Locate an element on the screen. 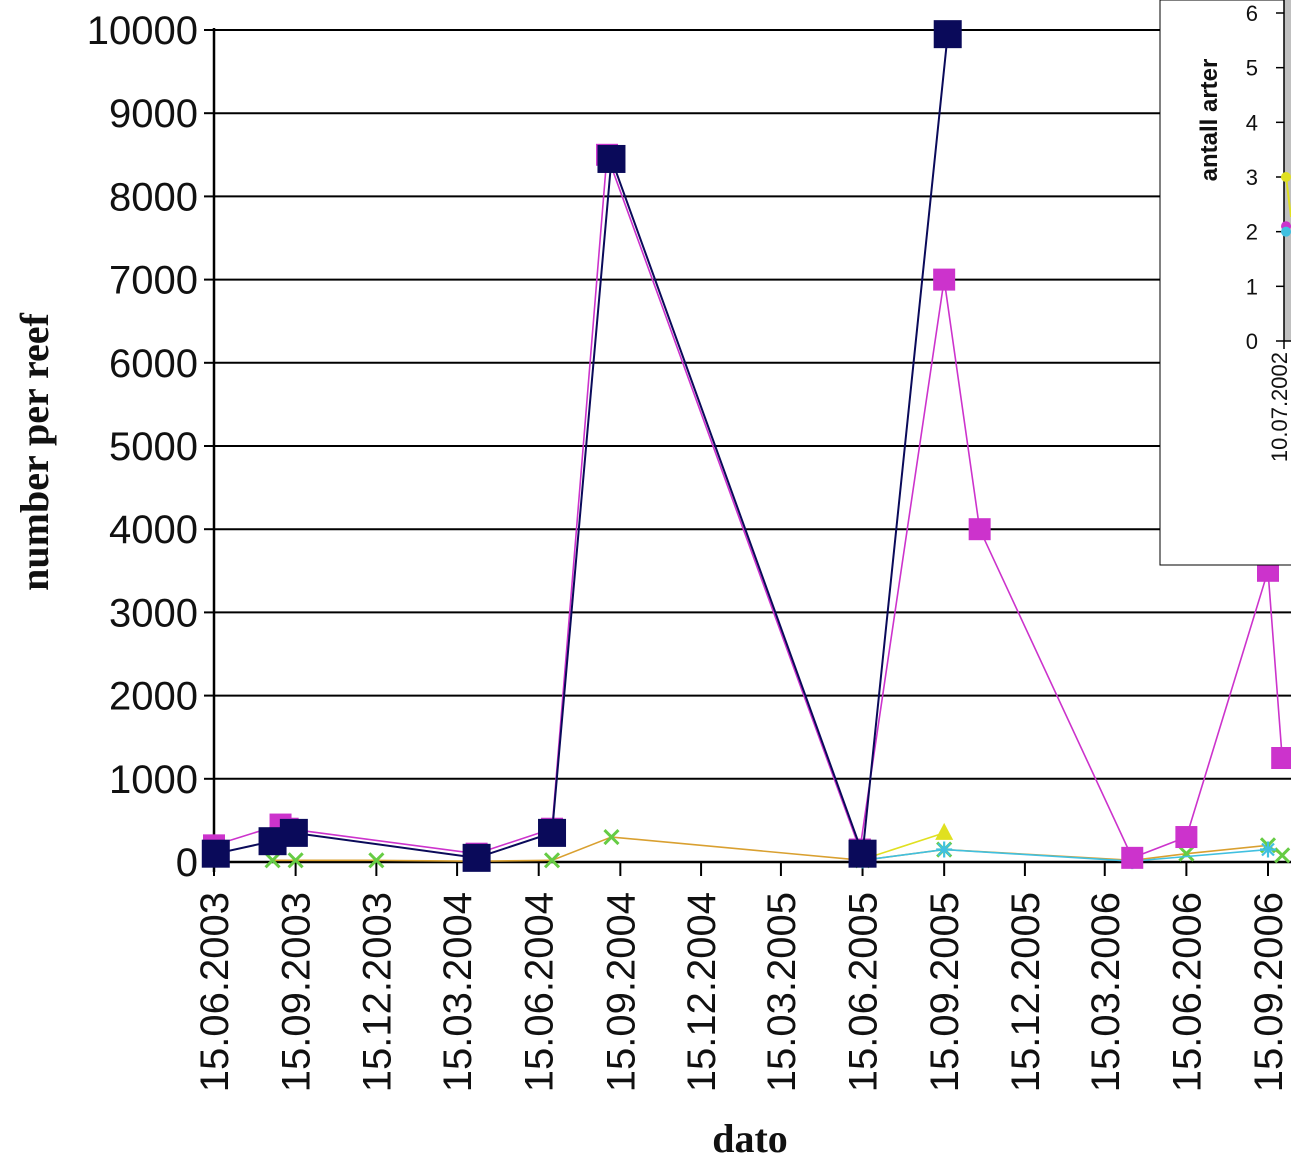  y-tick-label: 10000 is located at coordinates (142, 31).